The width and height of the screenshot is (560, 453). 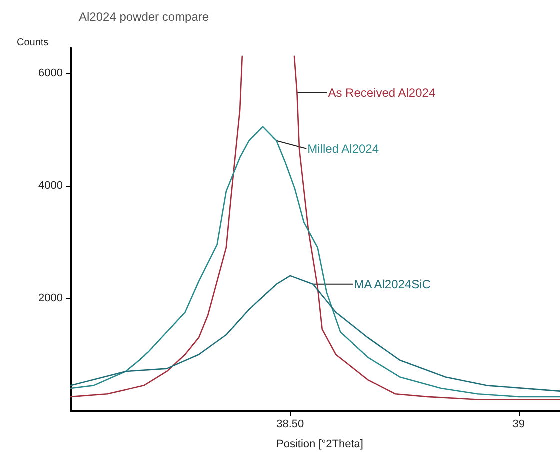 What do you see at coordinates (50, 73) in the screenshot?
I see `y-tick-label: 6000` at bounding box center [50, 73].